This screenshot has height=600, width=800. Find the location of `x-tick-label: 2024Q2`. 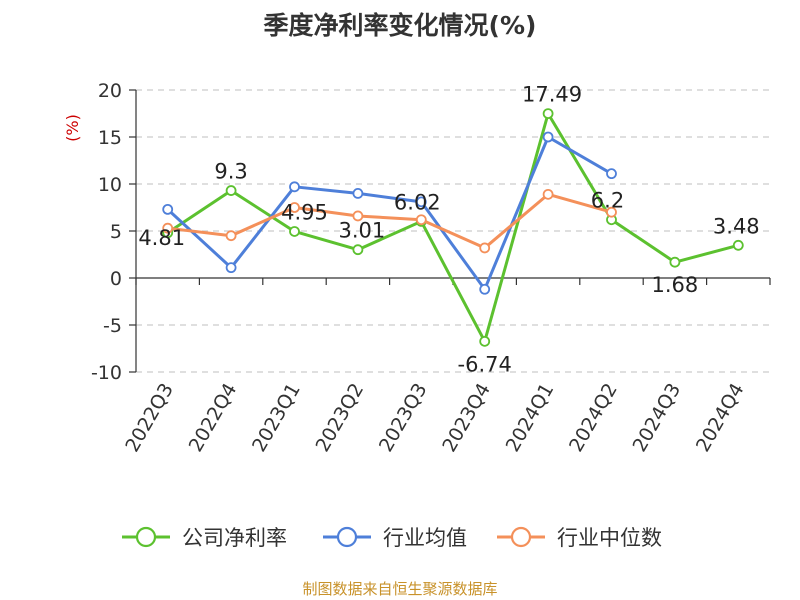

x-tick-label: 2024Q2 is located at coordinates (593, 418).